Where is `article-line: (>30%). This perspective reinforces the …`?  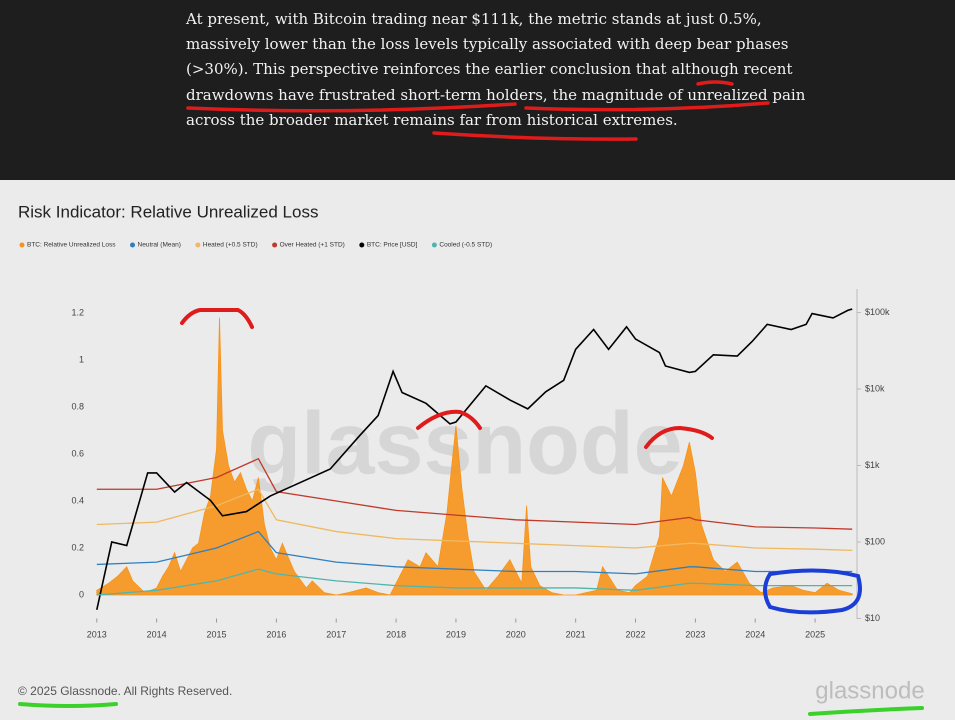 article-line: (>30%). This perspective reinforces the … is located at coordinates (489, 69).